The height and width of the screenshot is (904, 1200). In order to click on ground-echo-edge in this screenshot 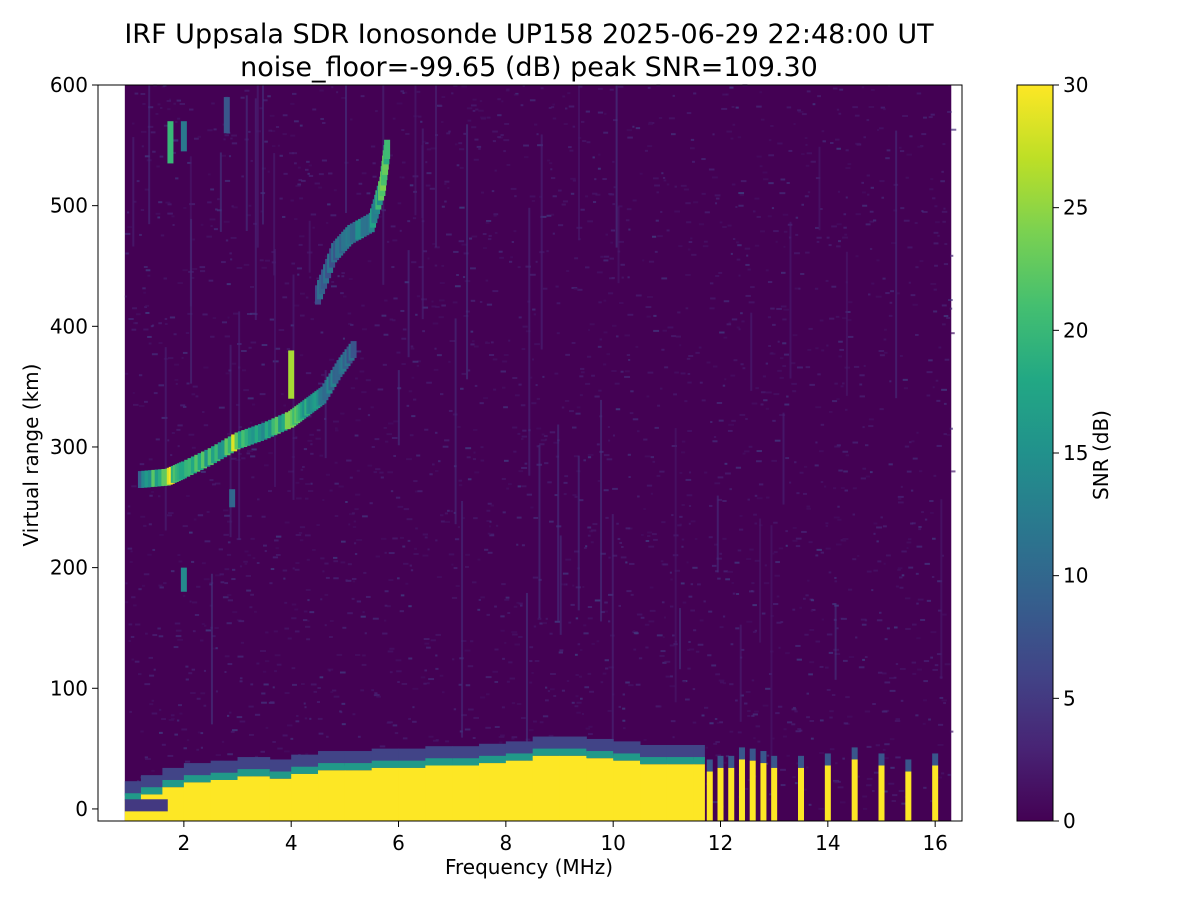, I will do `click(280, 775)`.